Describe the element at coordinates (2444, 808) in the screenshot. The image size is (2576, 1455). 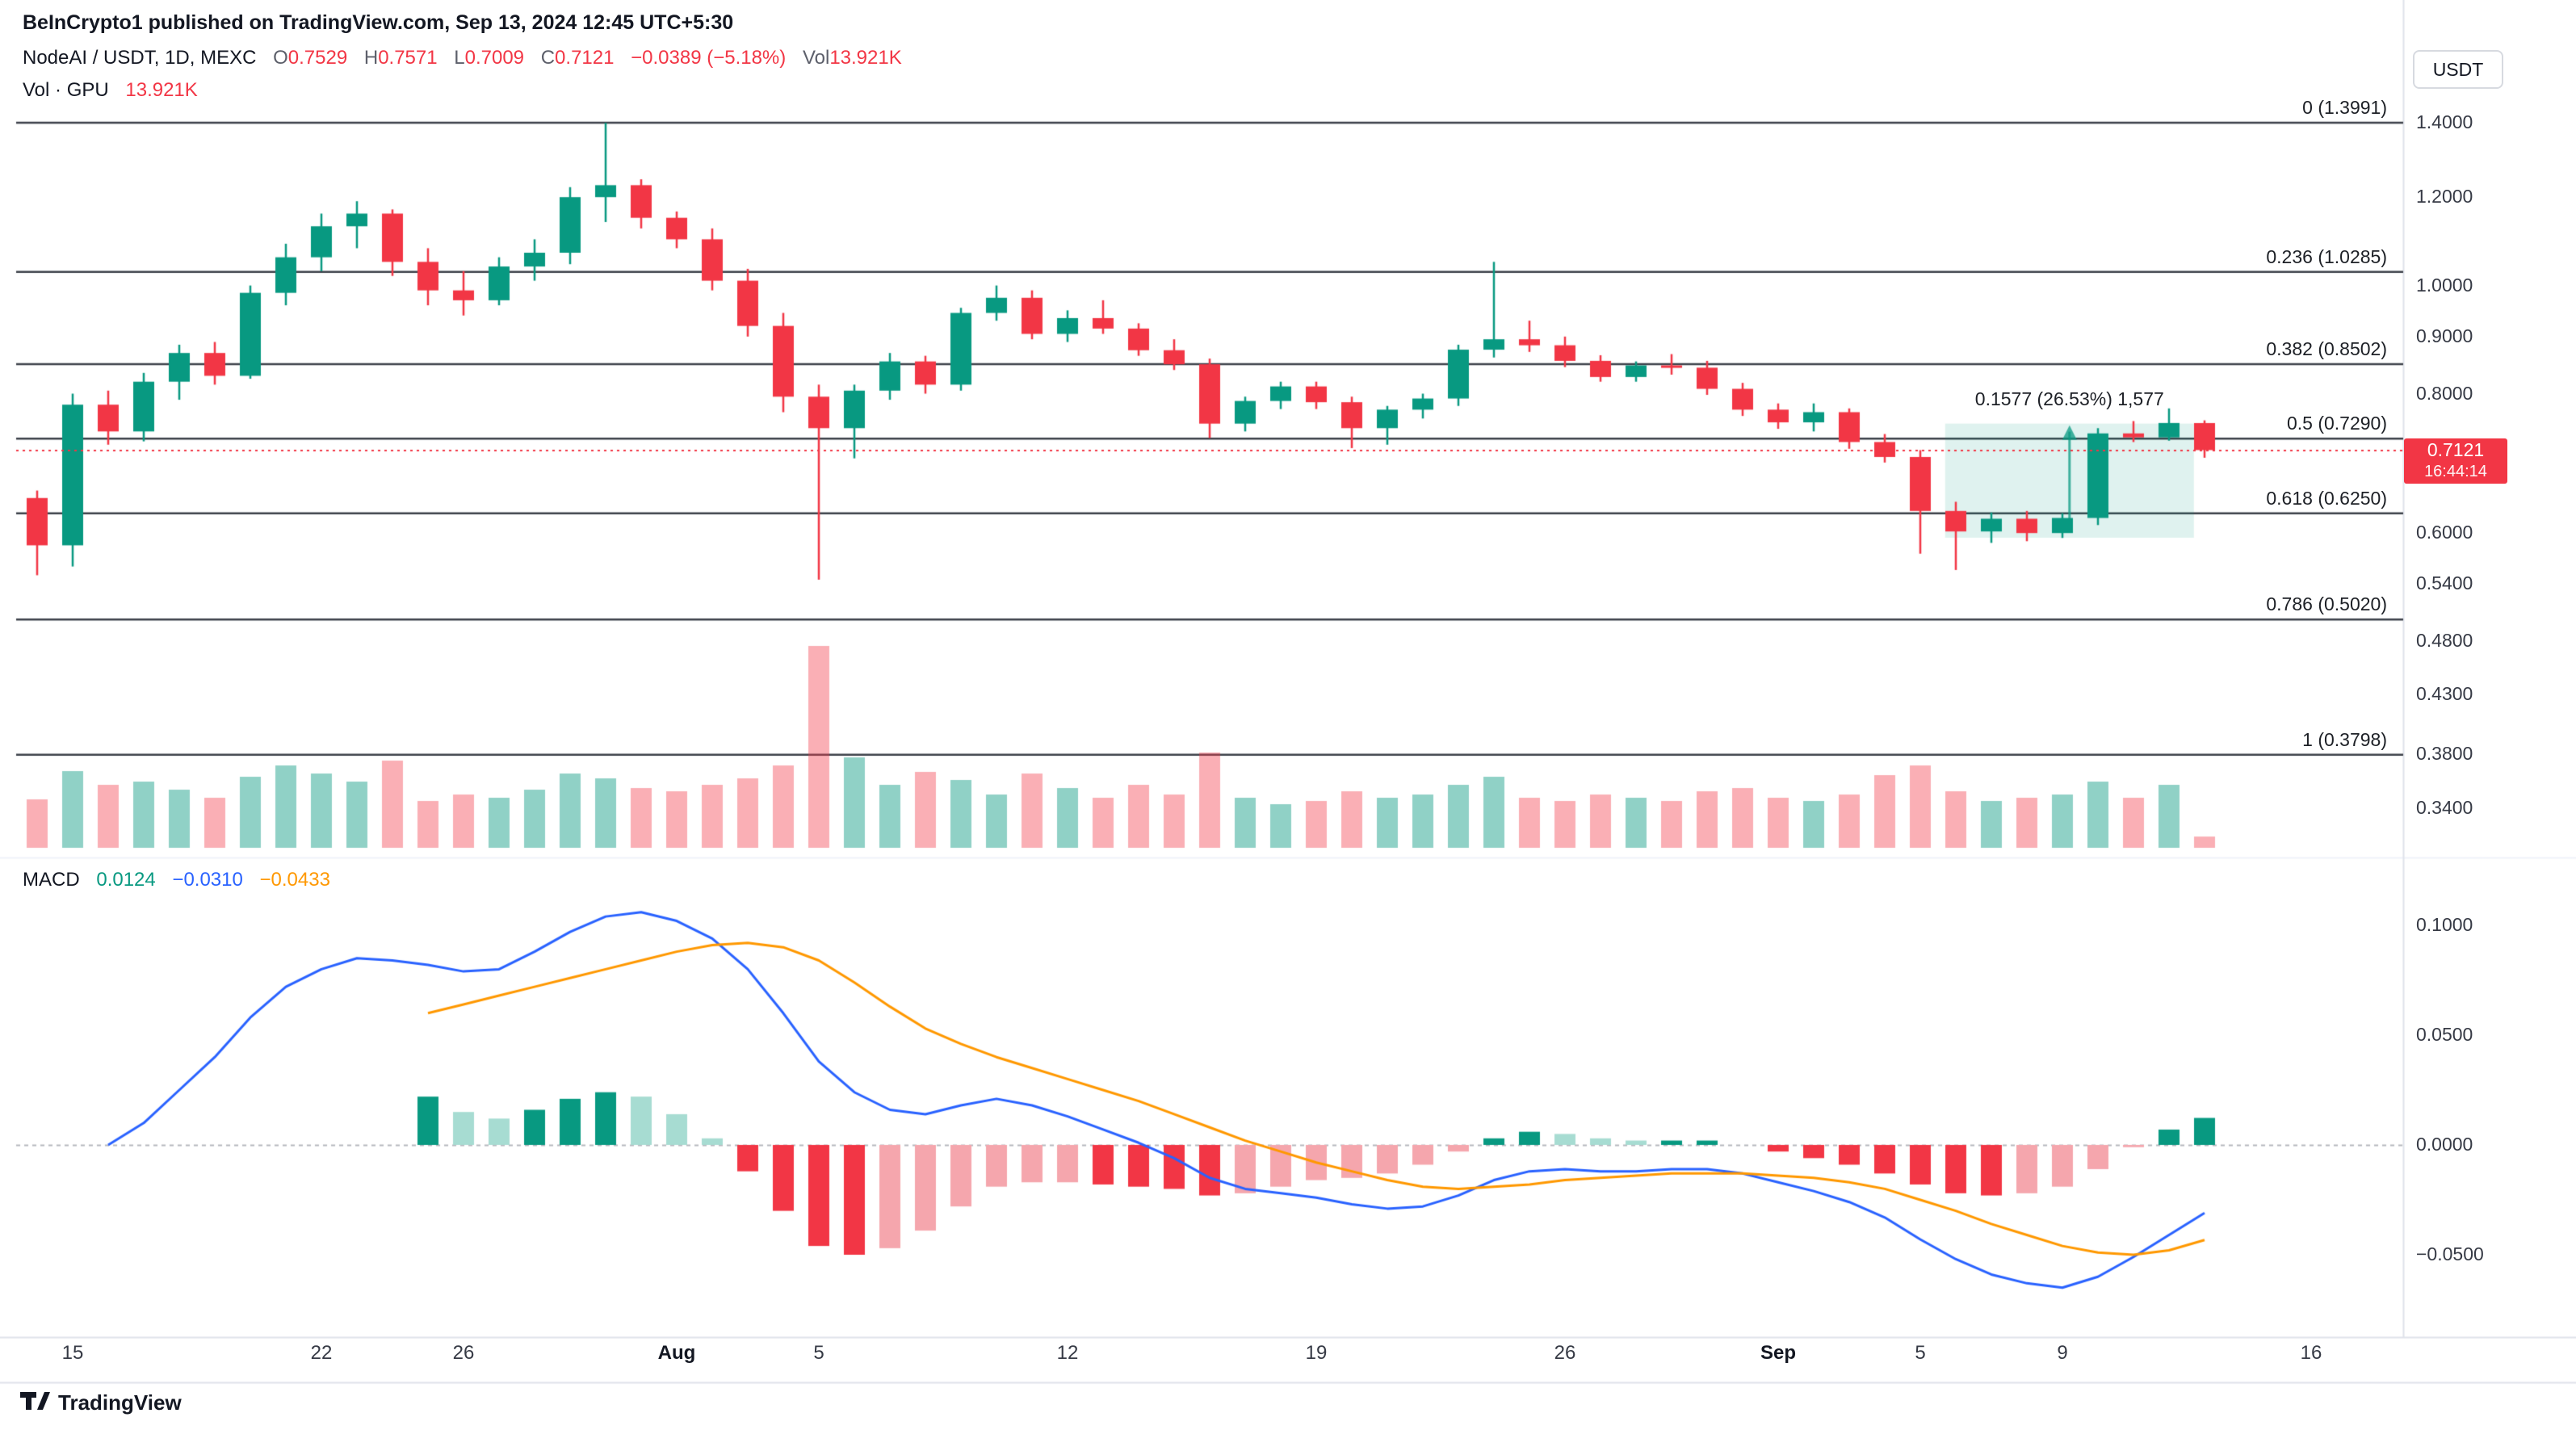
I see `price-axis-tick: 0.3400` at that location.